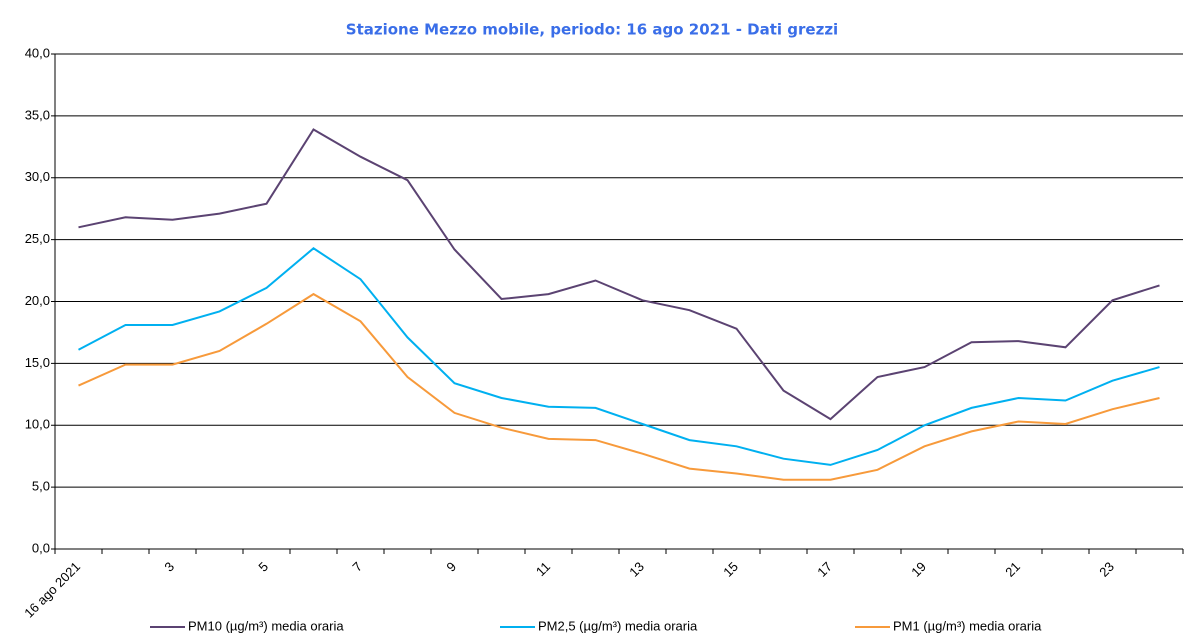 Image resolution: width=1184 pixels, height=637 pixels. What do you see at coordinates (37, 176) in the screenshot?
I see `y-tick-label: 30,0` at bounding box center [37, 176].